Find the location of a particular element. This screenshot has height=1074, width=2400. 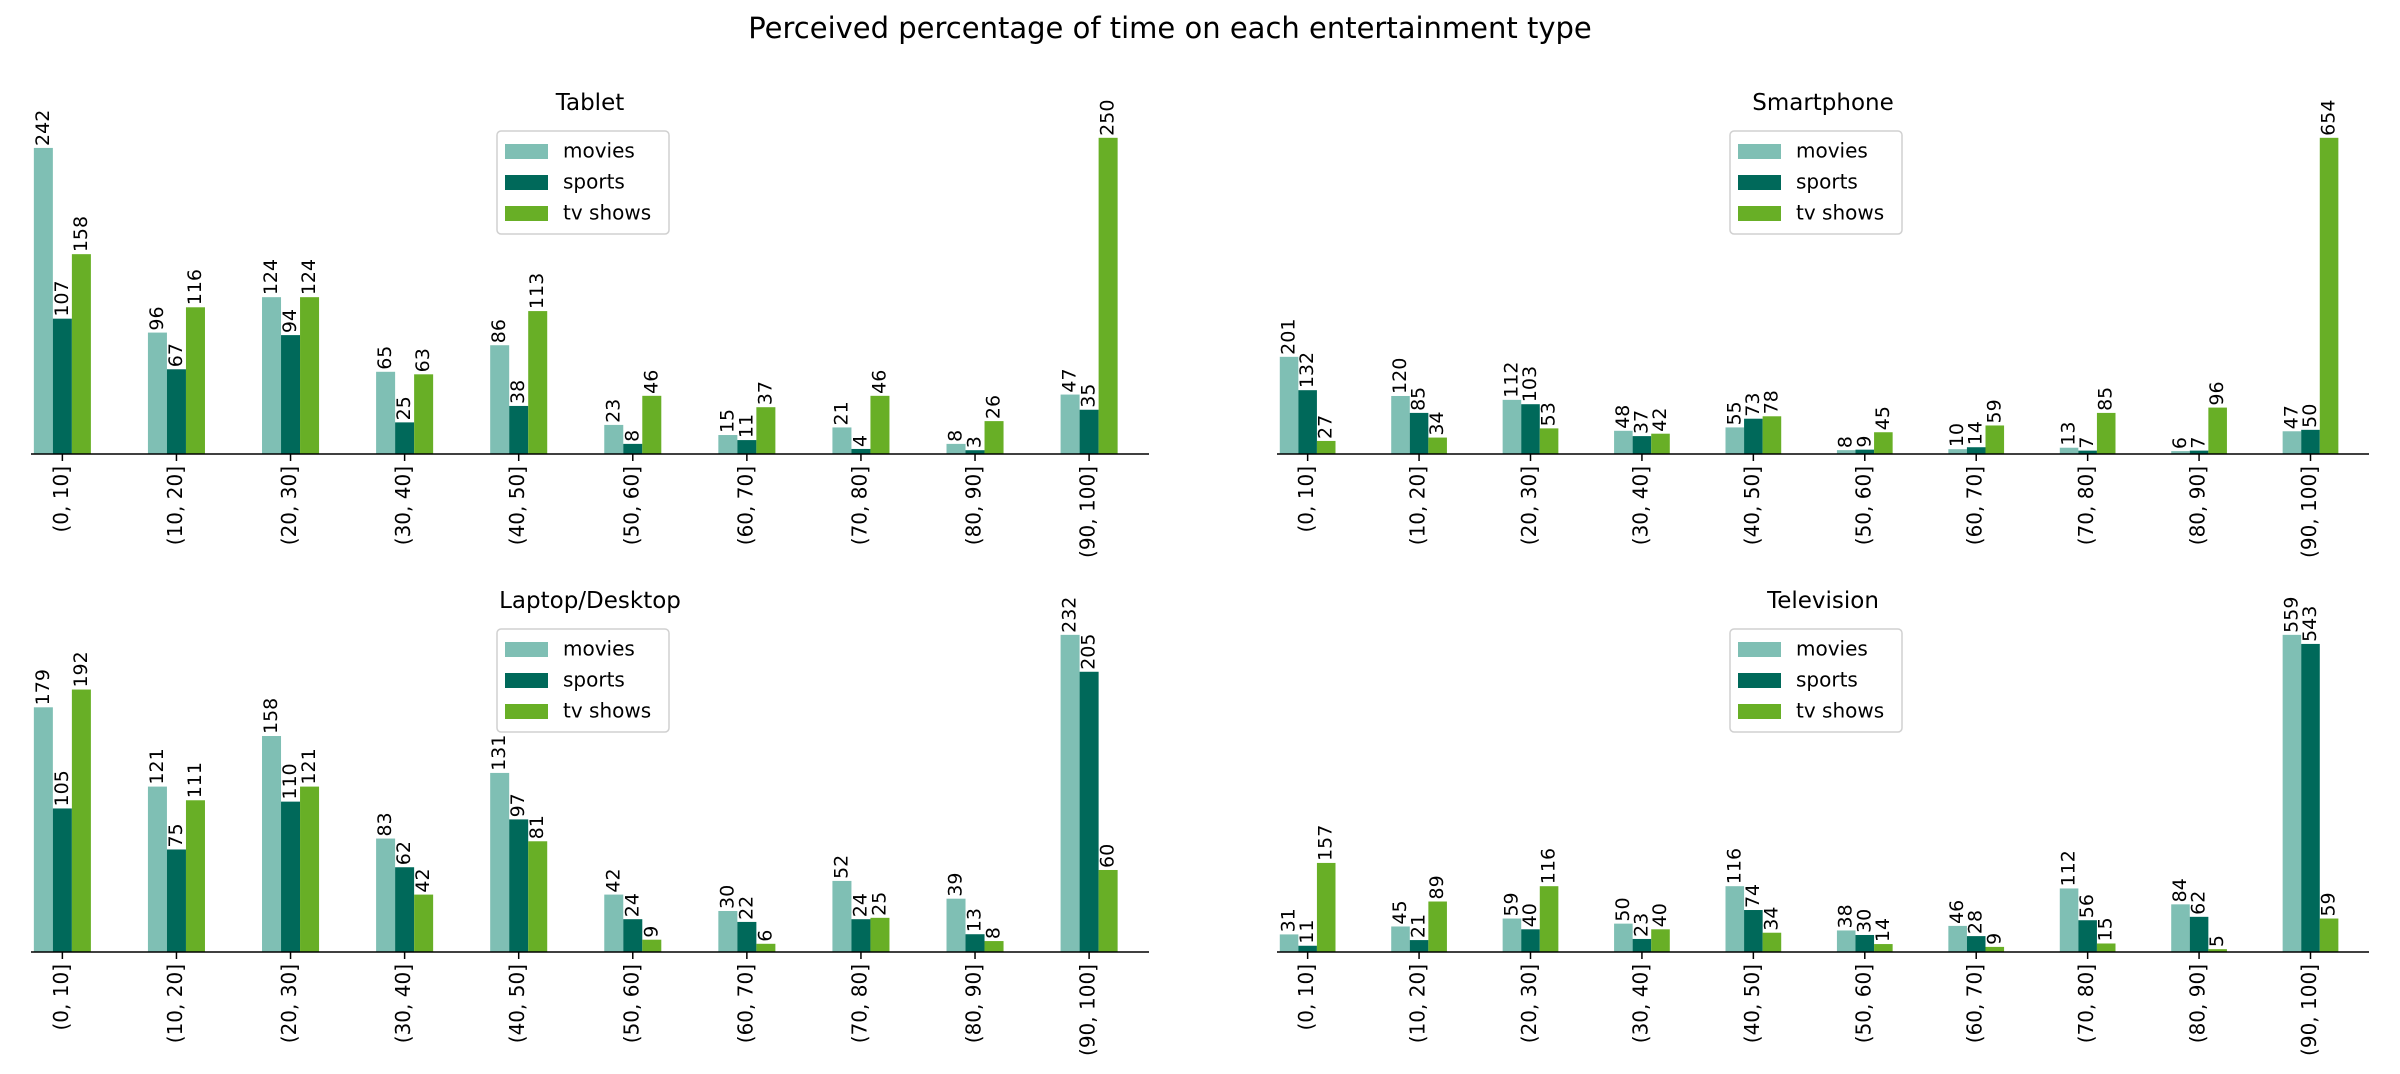

data-label: 116 is located at coordinates (195, 287).